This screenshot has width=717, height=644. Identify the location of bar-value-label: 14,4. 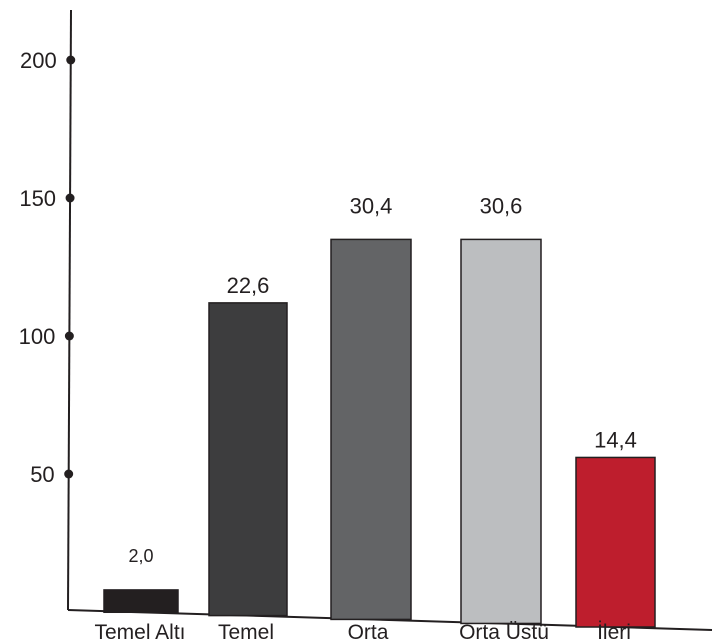
(615, 439).